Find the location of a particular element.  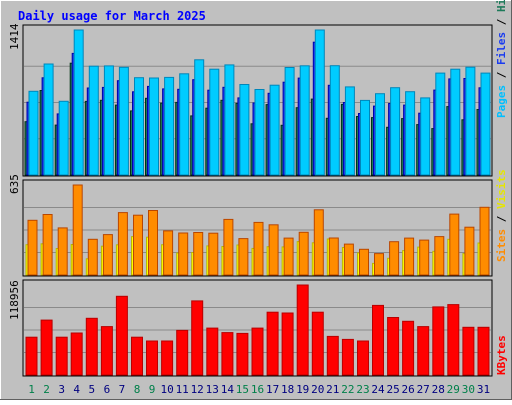

day-label-17: 17 is located at coordinates (272, 389).